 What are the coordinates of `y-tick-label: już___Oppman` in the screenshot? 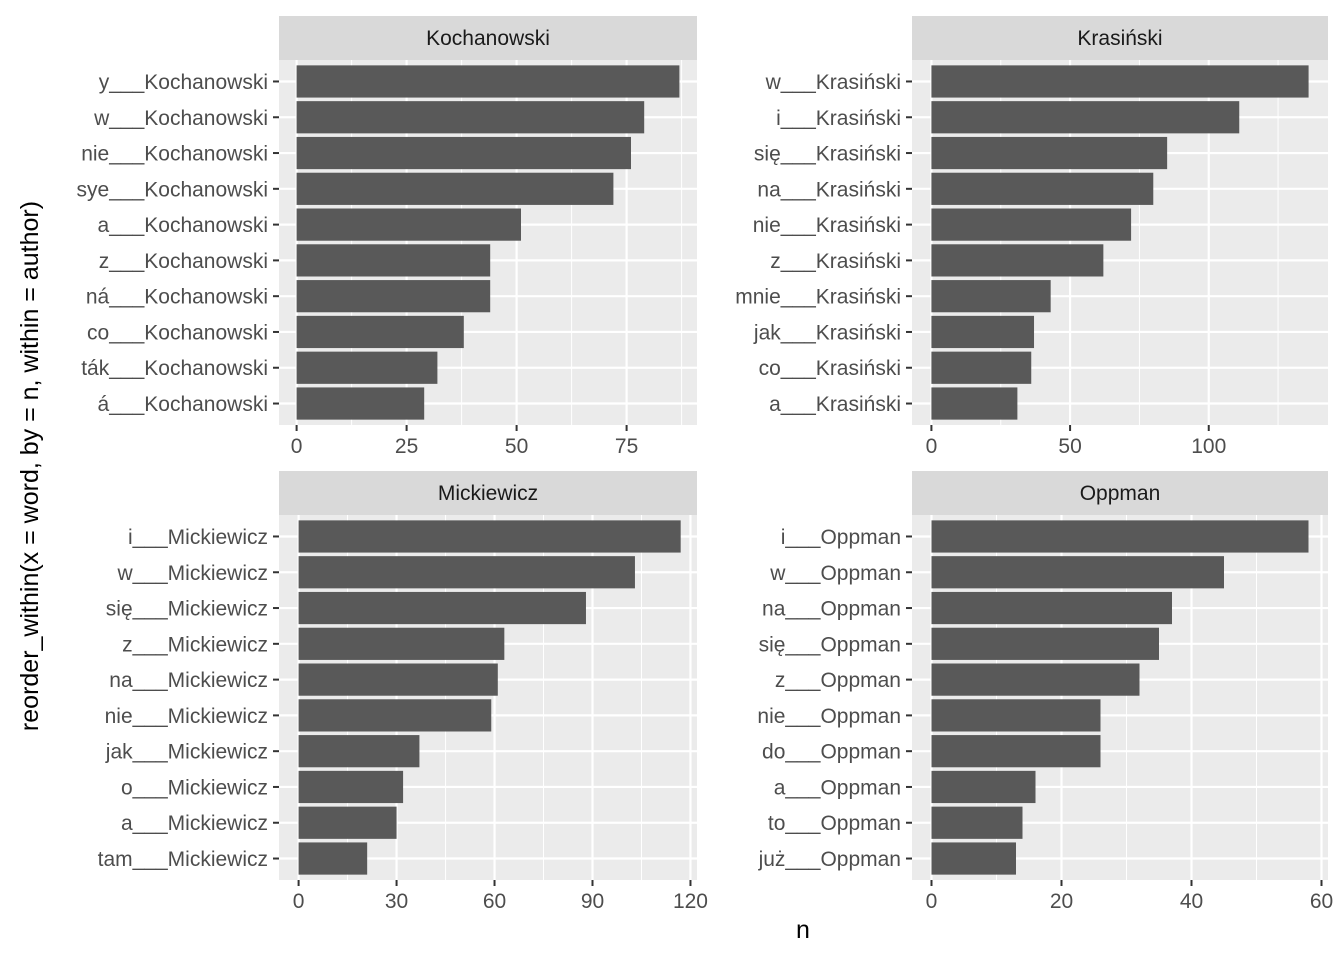 It's located at (829, 859).